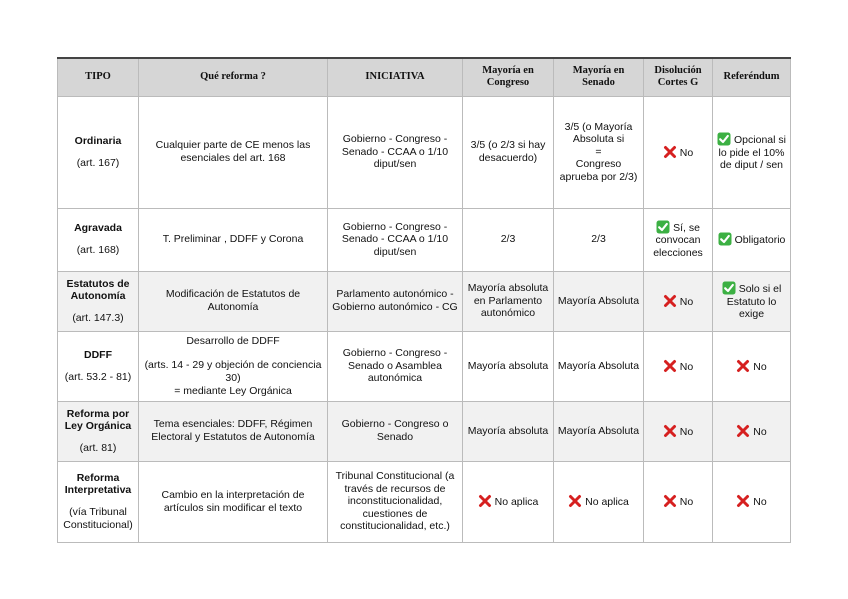  I want to click on cell-text: No aplica, so click(607, 502).